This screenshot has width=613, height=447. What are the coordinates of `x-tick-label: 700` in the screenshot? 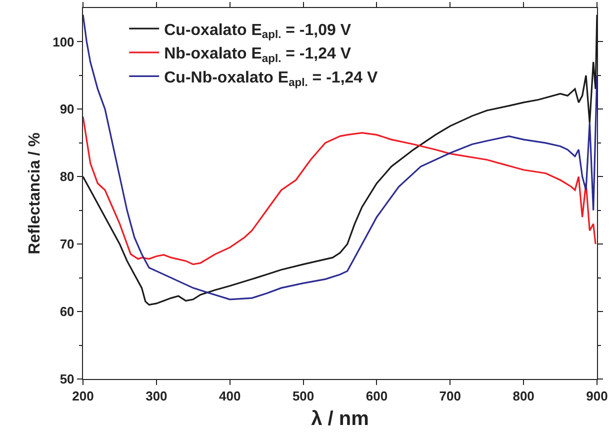 It's located at (450, 396).